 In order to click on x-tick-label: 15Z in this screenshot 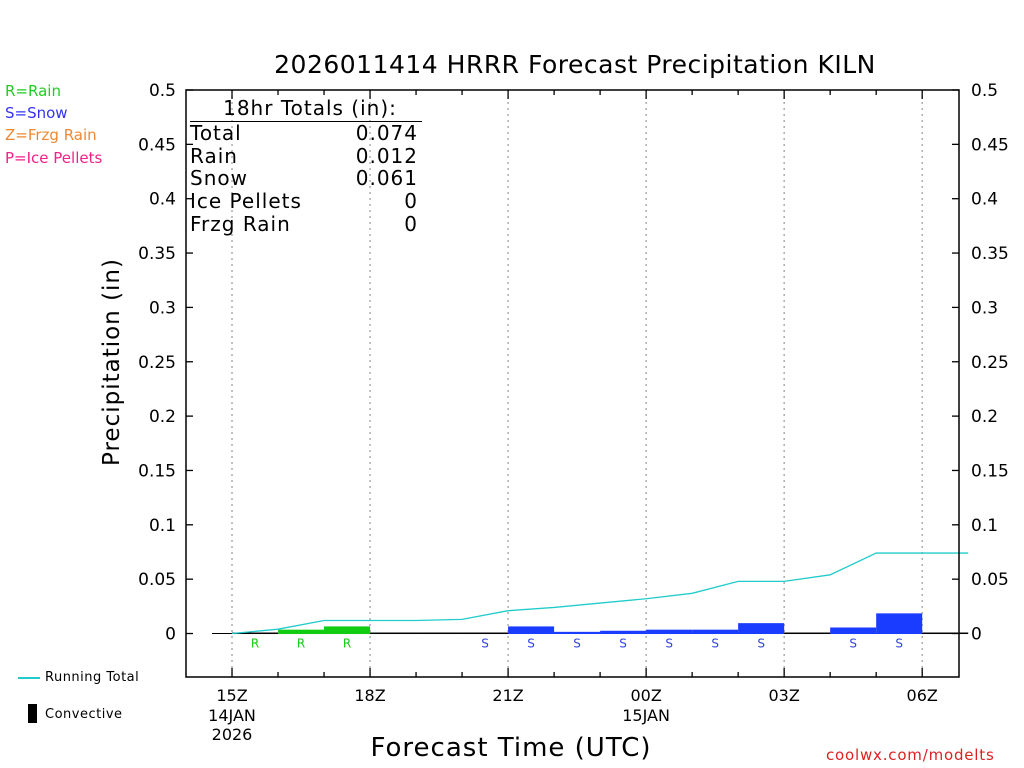, I will do `click(231, 695)`.